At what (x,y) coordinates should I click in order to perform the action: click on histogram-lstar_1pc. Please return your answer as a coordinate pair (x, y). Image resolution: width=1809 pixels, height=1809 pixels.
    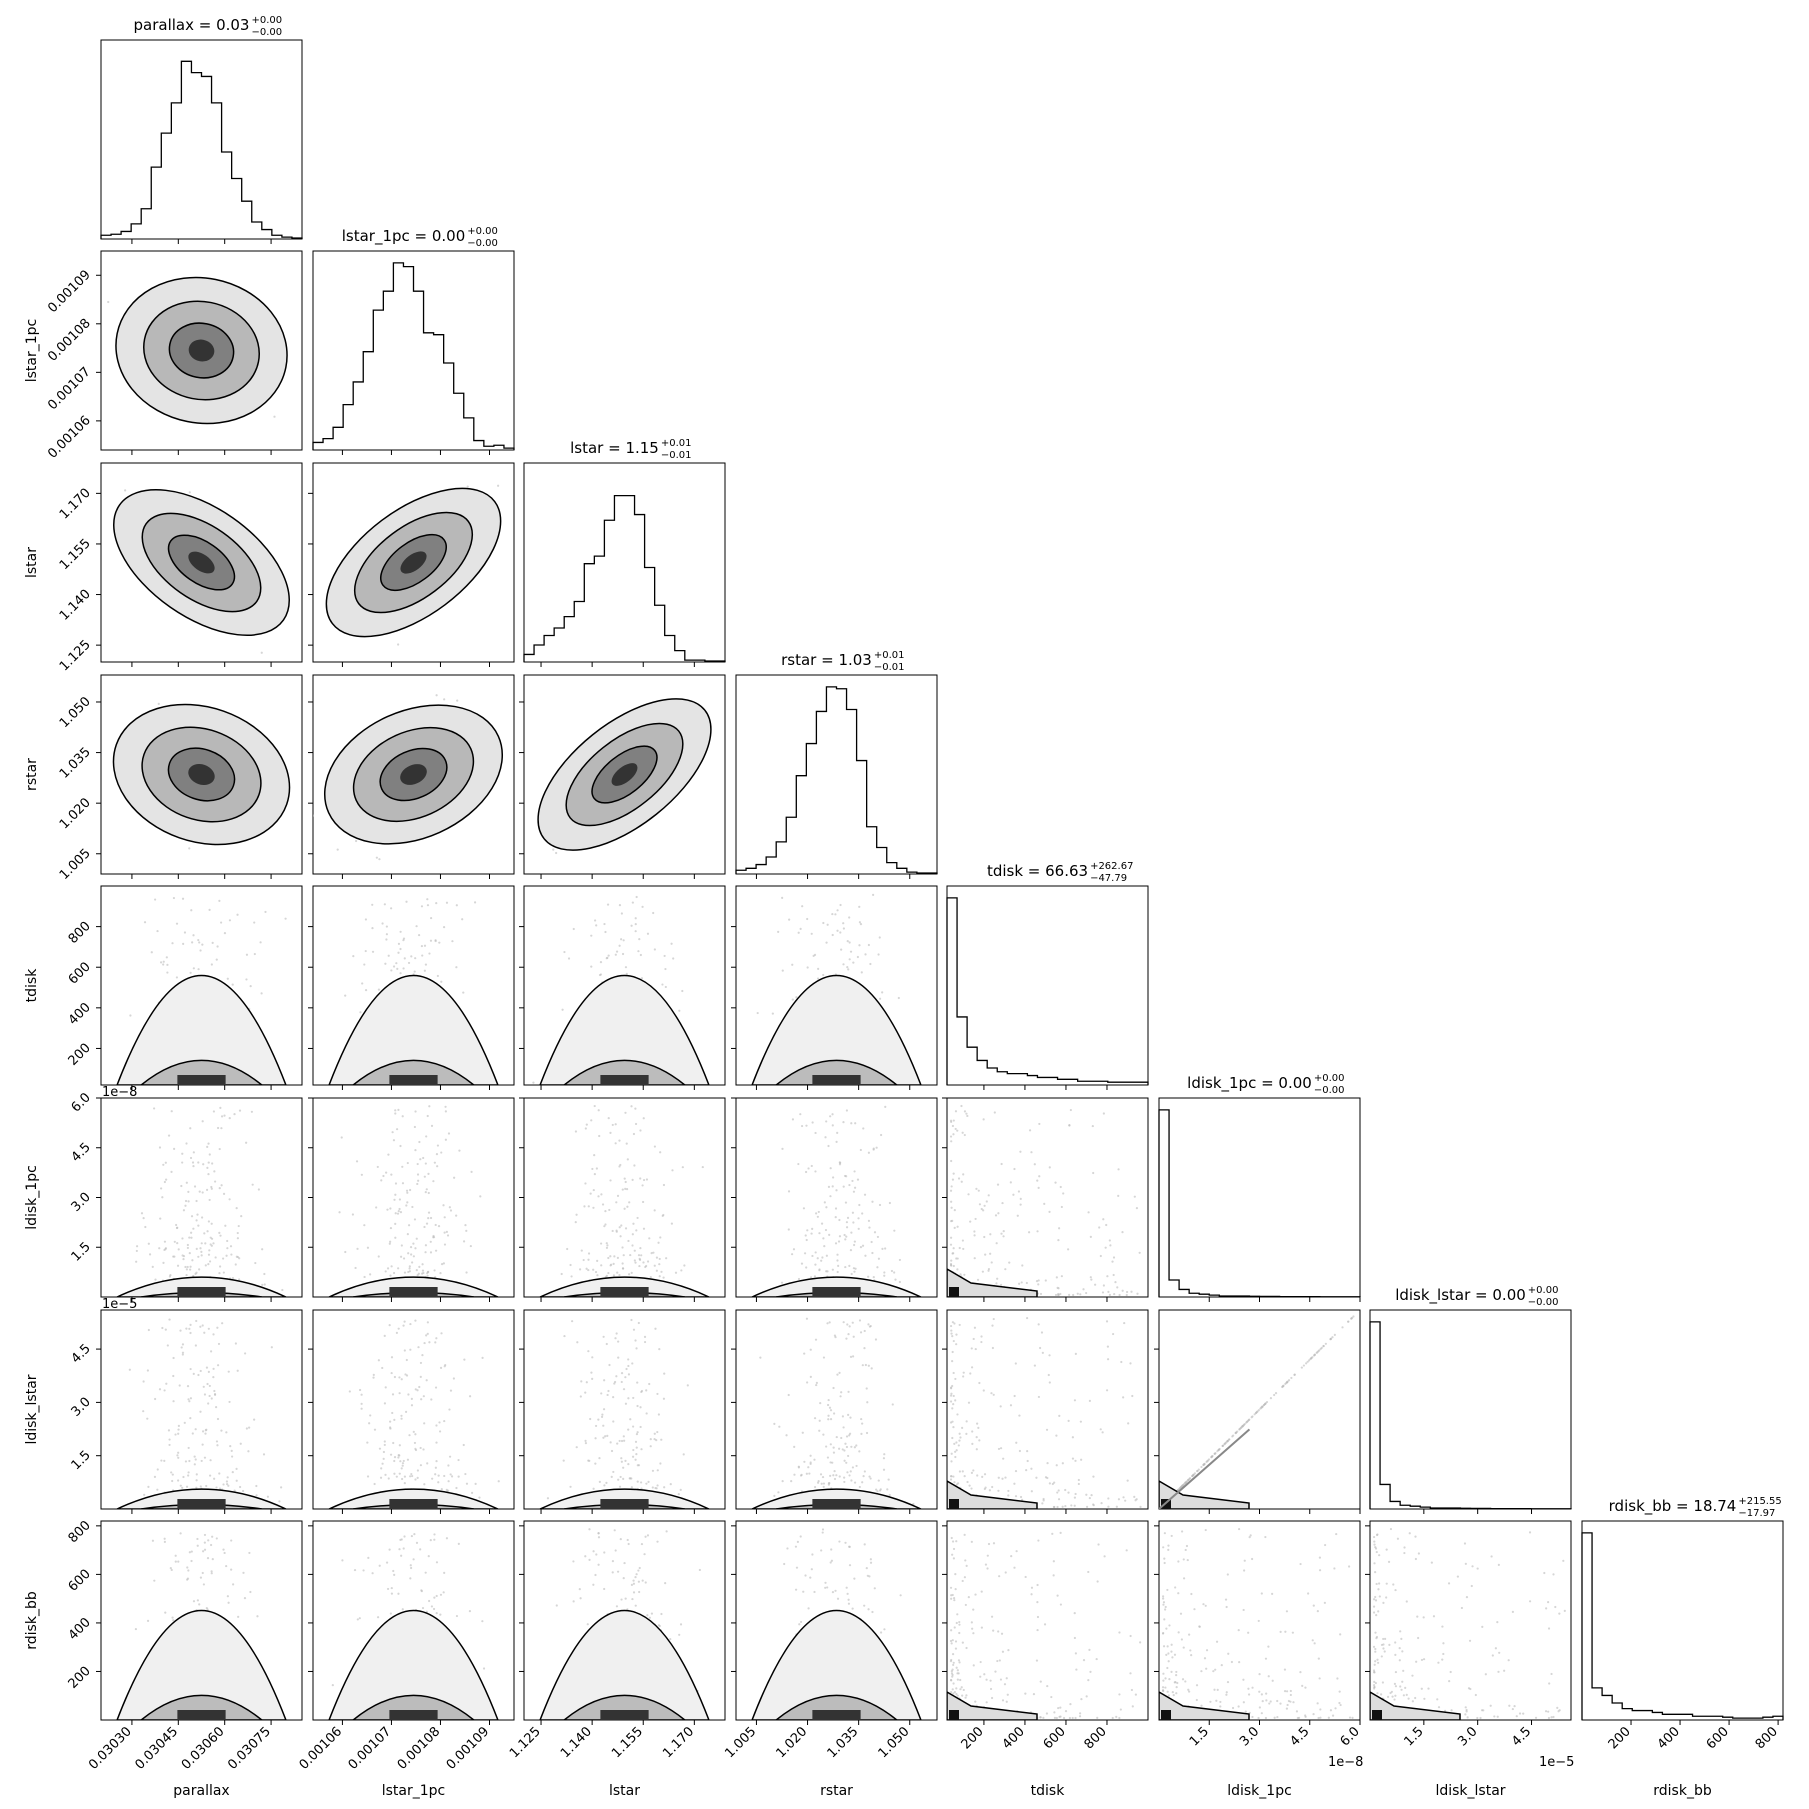
    Looking at the image, I should click on (413, 356).